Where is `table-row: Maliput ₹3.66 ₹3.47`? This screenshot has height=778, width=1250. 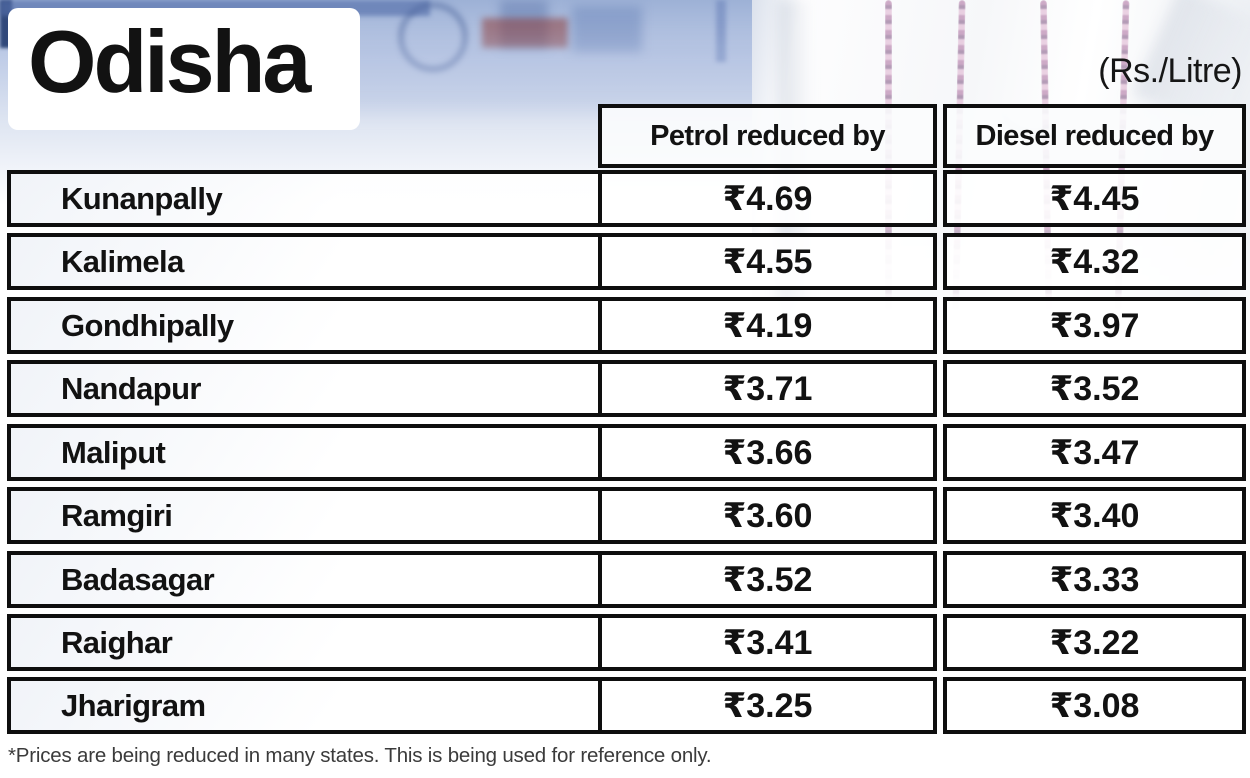 table-row: Maliput ₹3.66 ₹3.47 is located at coordinates (625, 452).